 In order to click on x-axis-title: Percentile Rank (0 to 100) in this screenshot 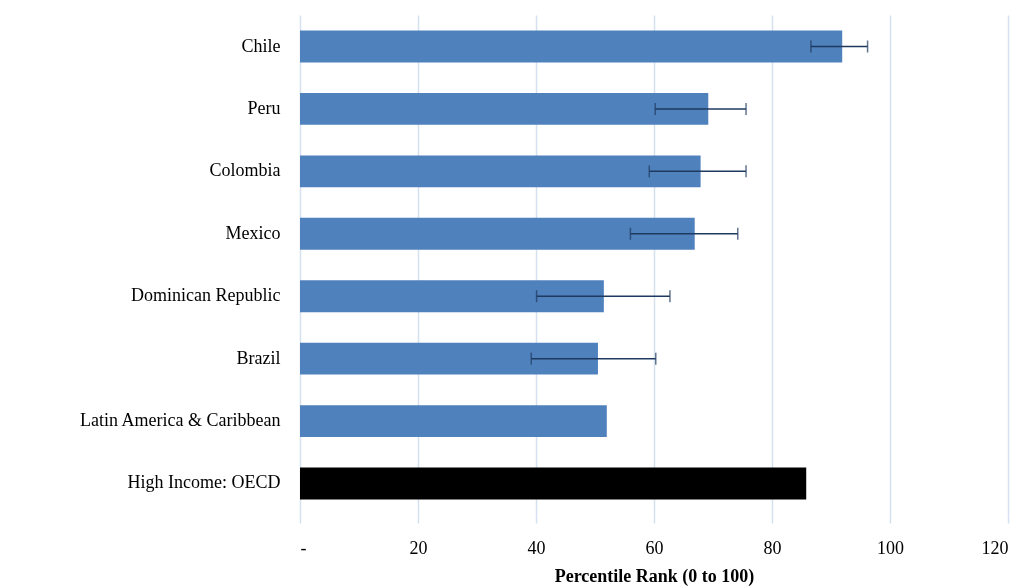, I will do `click(654, 576)`.